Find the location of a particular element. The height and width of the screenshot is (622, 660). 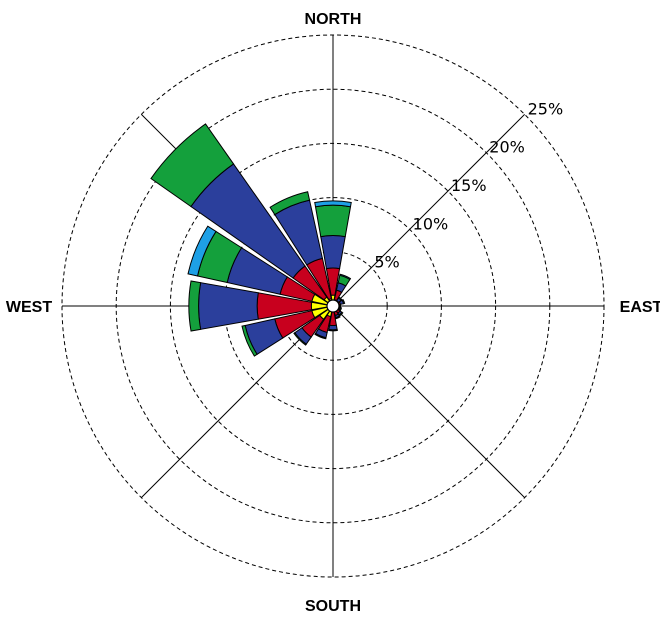

axis-se is located at coordinates (428, 401).